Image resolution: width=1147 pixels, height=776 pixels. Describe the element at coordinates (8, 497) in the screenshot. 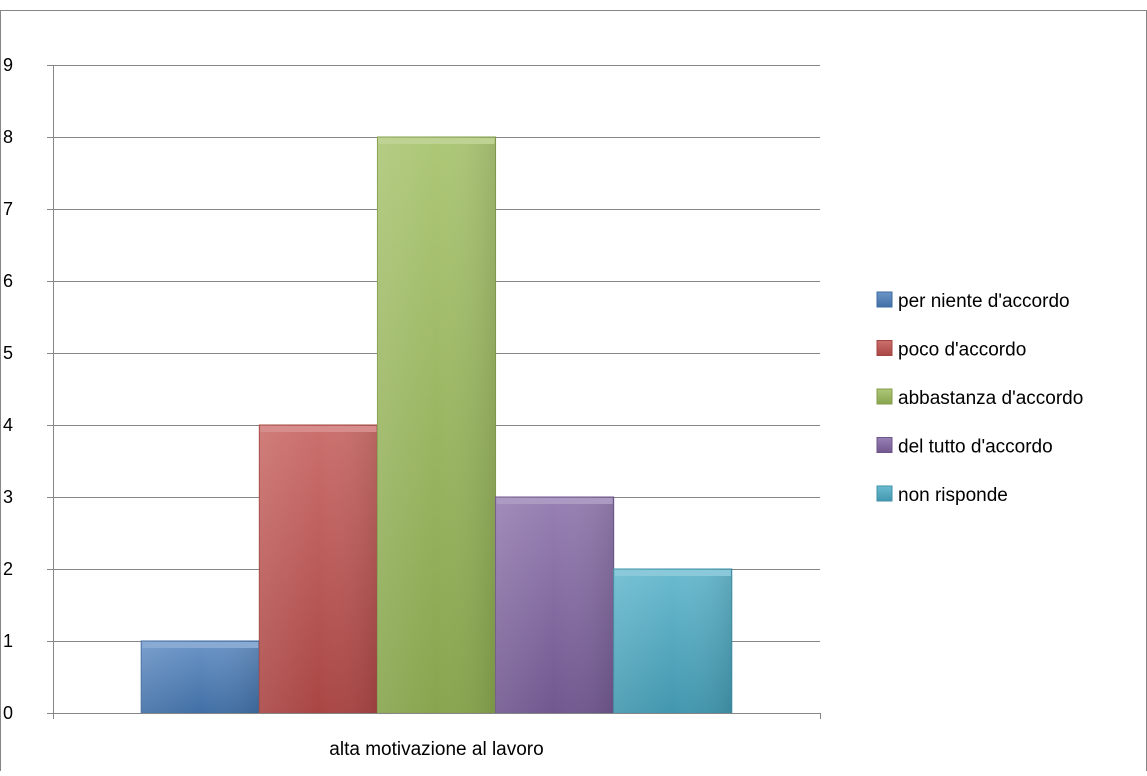

I see `y-tick-label: 3` at that location.